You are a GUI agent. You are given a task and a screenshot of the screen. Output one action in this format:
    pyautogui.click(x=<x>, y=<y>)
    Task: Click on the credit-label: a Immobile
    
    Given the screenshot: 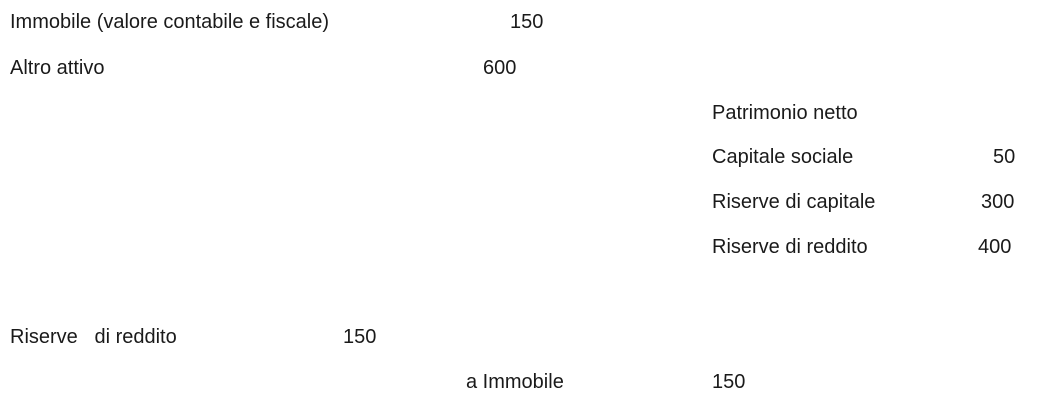 What is the action you would take?
    pyautogui.click(x=515, y=382)
    